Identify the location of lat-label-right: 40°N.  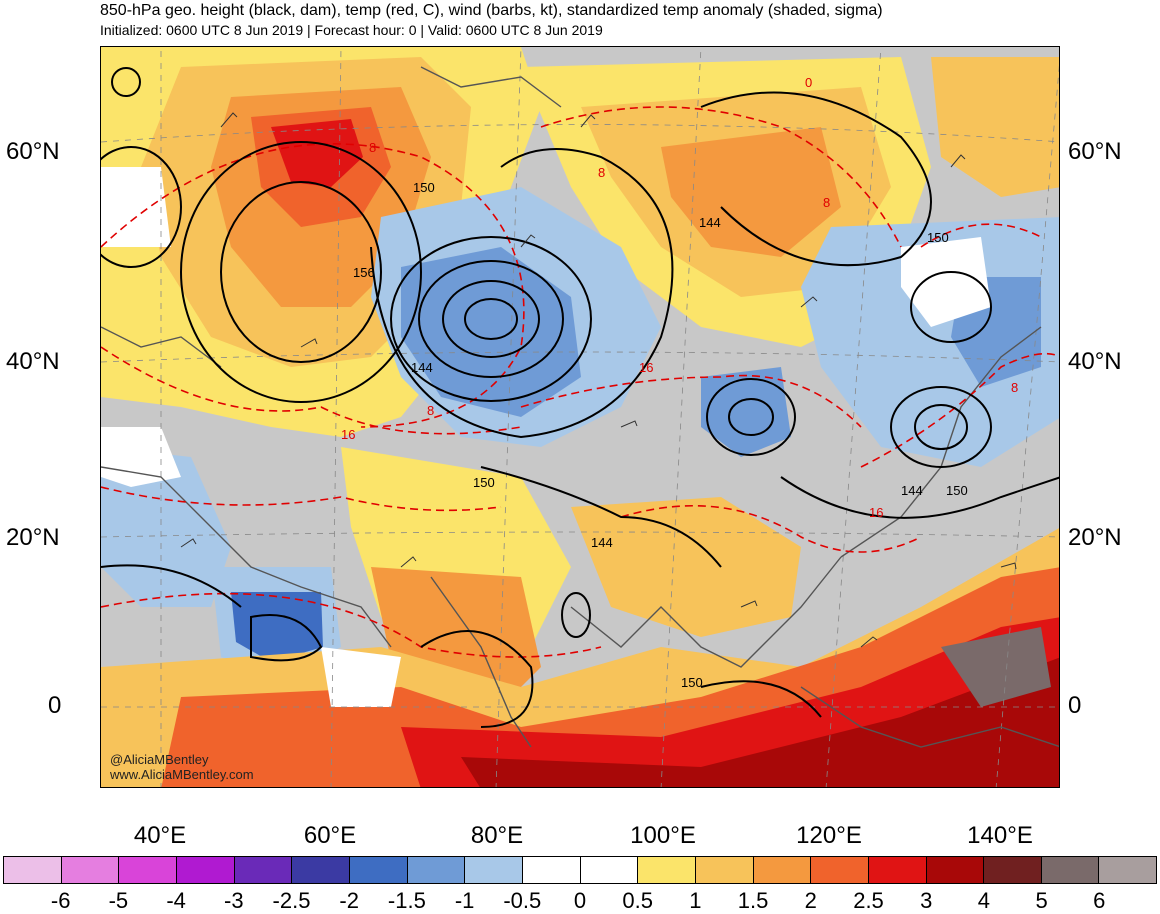
(1095, 361).